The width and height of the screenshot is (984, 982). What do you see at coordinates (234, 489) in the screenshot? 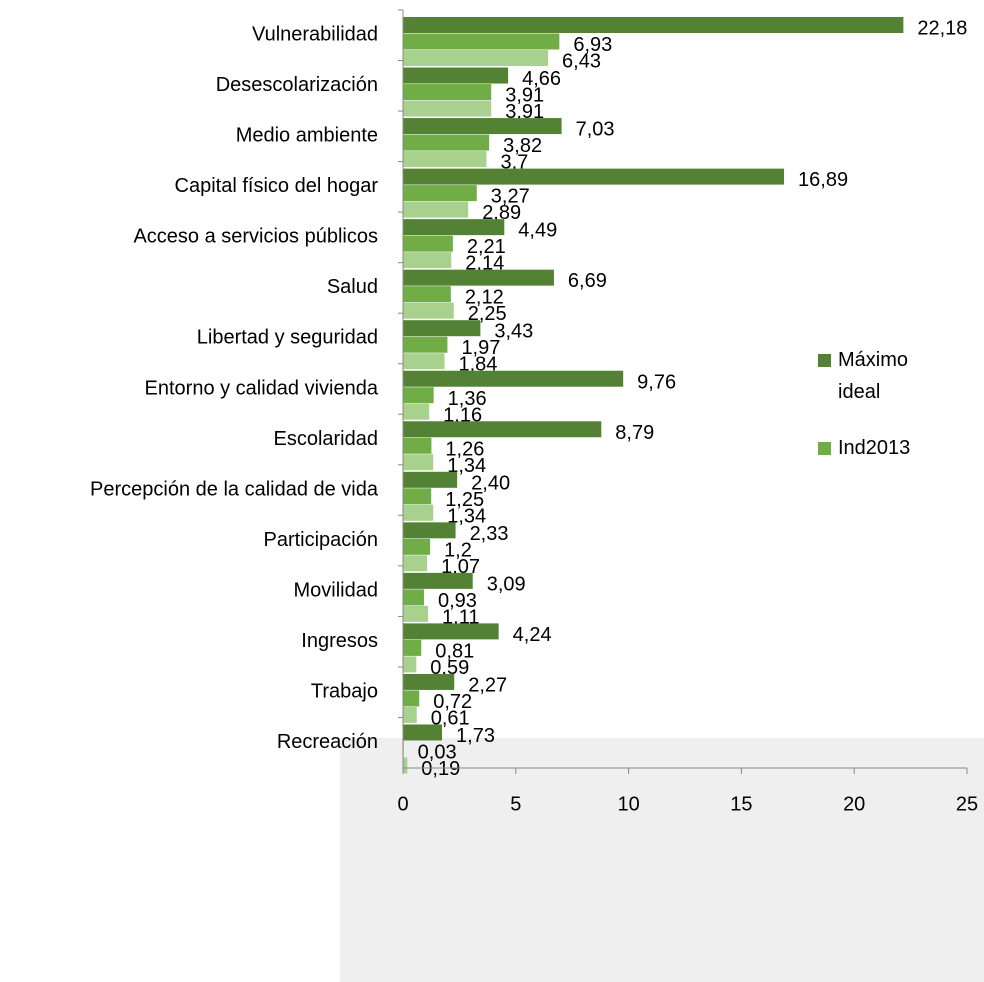
I see `y-tick-label: Percepción de la calidad de vida` at bounding box center [234, 489].